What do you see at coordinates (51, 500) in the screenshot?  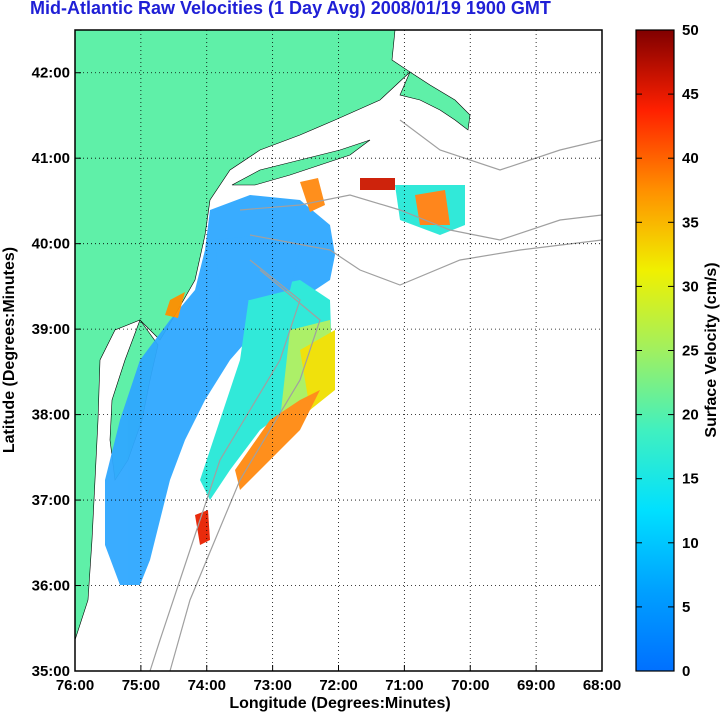 I see `y-tick-label: 37:00` at bounding box center [51, 500].